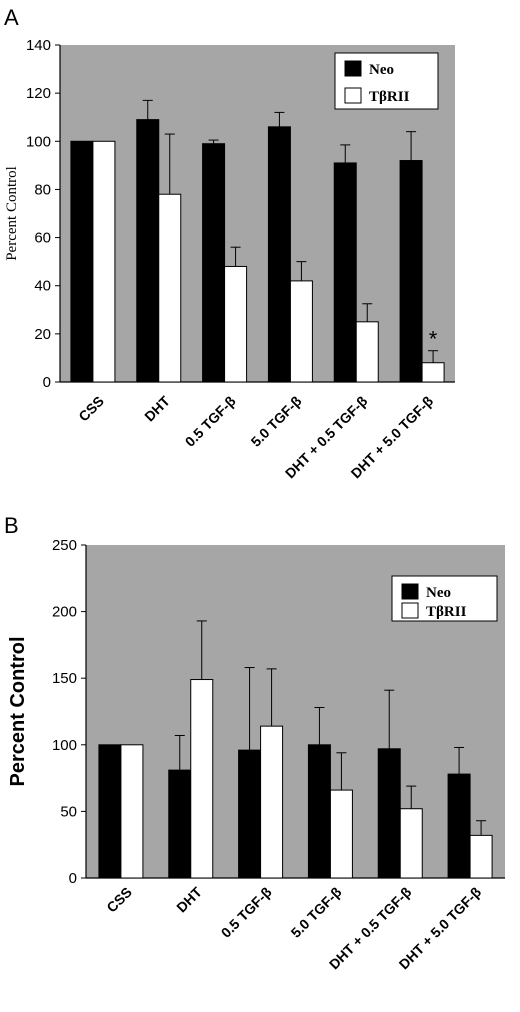 This screenshot has height=1012, width=520. Describe the element at coordinates (11, 525) in the screenshot. I see `panel-label-b: B` at that location.